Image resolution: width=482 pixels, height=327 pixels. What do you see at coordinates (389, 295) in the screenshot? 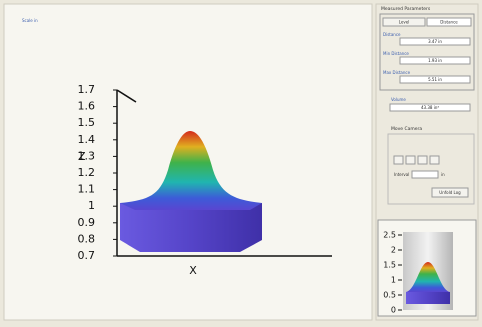
I see `inset-tick-label: 0.5` at bounding box center [389, 295].